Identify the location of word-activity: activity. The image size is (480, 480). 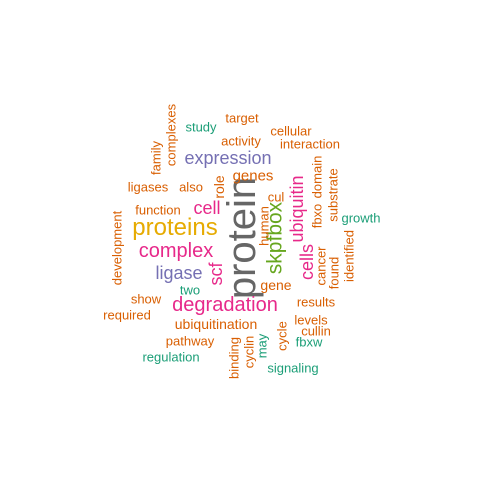
(241, 141).